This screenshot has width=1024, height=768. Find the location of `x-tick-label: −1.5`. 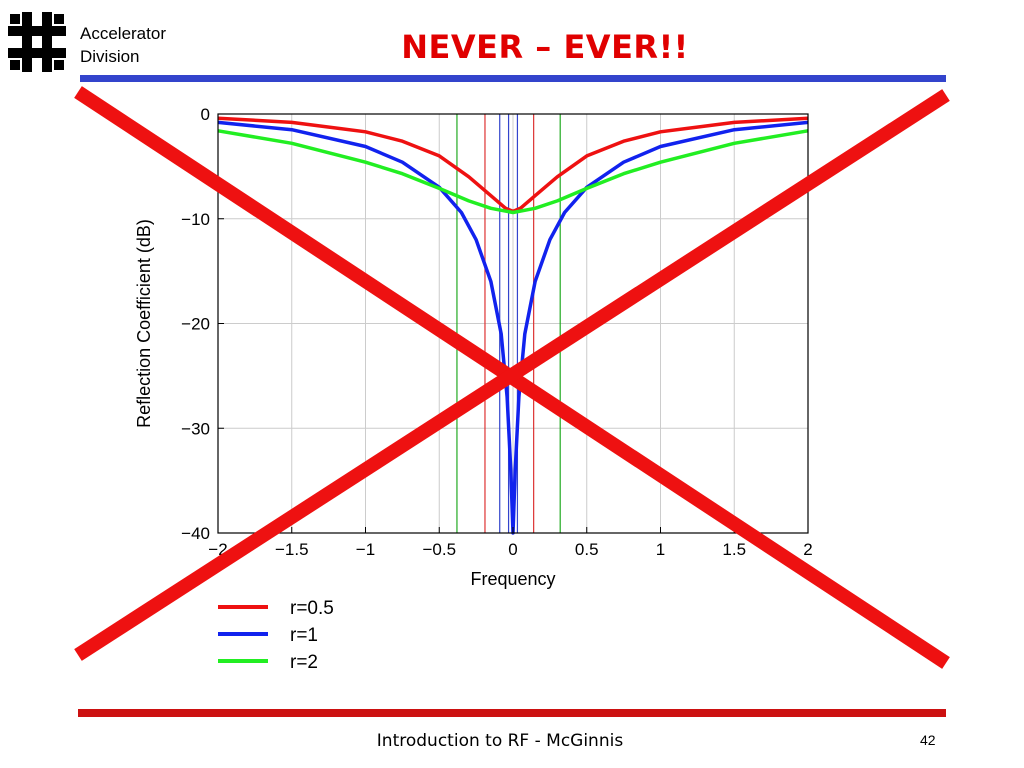

x-tick-label: −1.5 is located at coordinates (292, 549).